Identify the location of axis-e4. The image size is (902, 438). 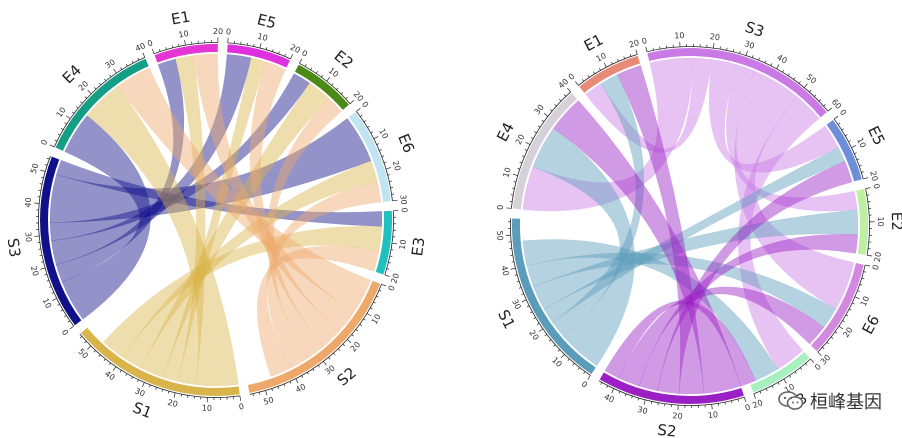
(541, 150).